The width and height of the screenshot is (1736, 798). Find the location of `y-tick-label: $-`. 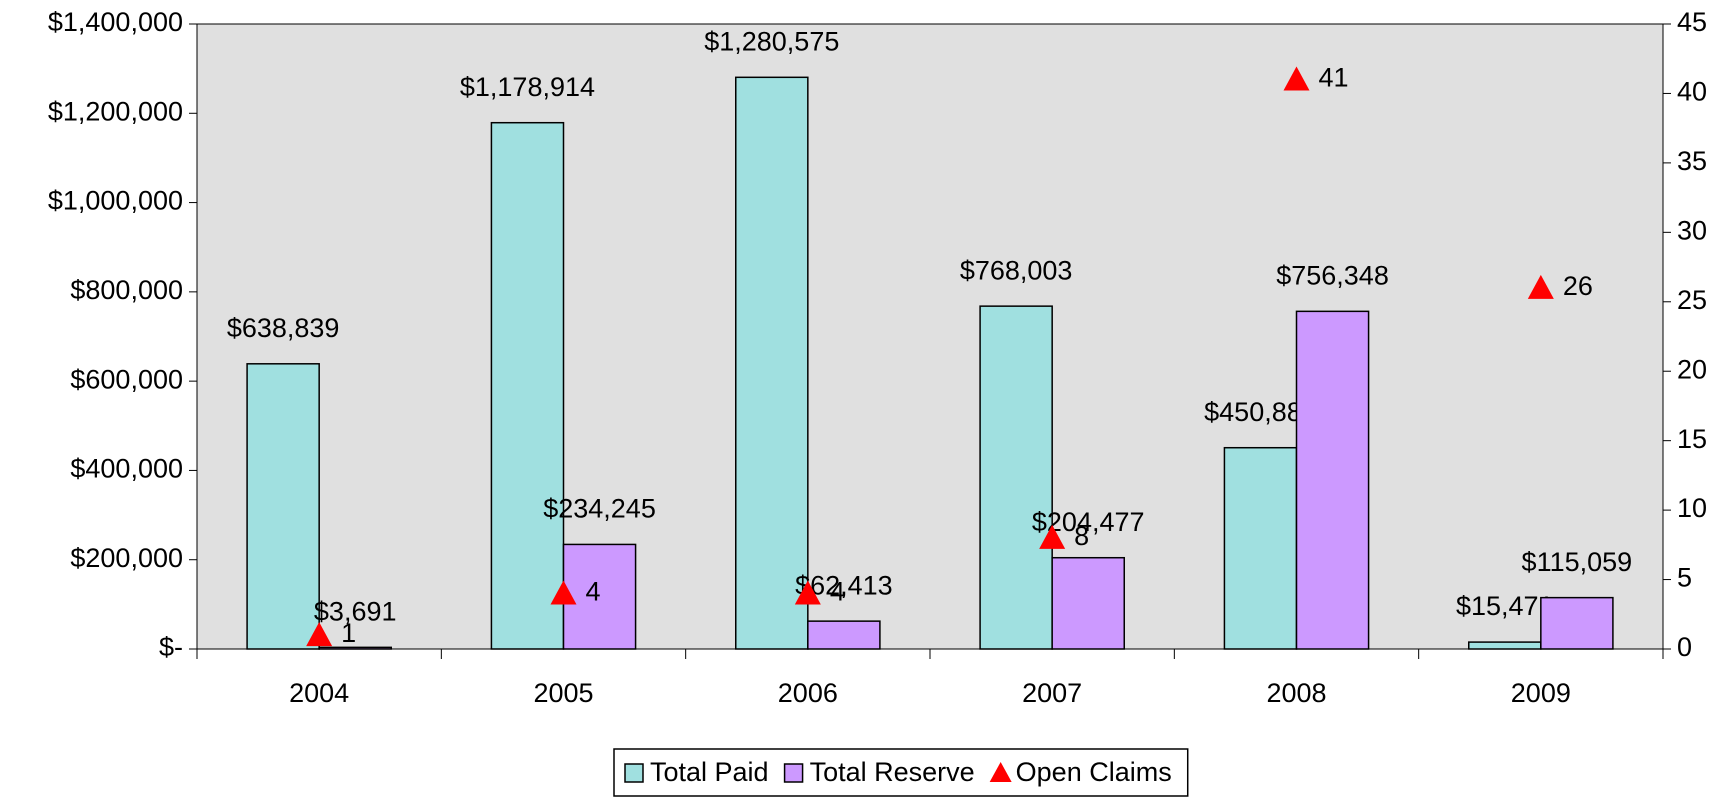

y-tick-label: $- is located at coordinates (171, 647).